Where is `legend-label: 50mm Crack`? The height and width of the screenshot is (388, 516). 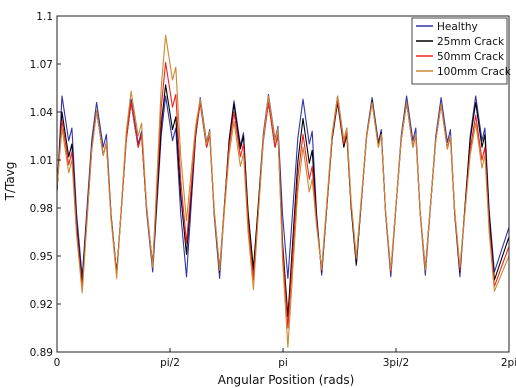 legend-label: 50mm Crack is located at coordinates (471, 57).